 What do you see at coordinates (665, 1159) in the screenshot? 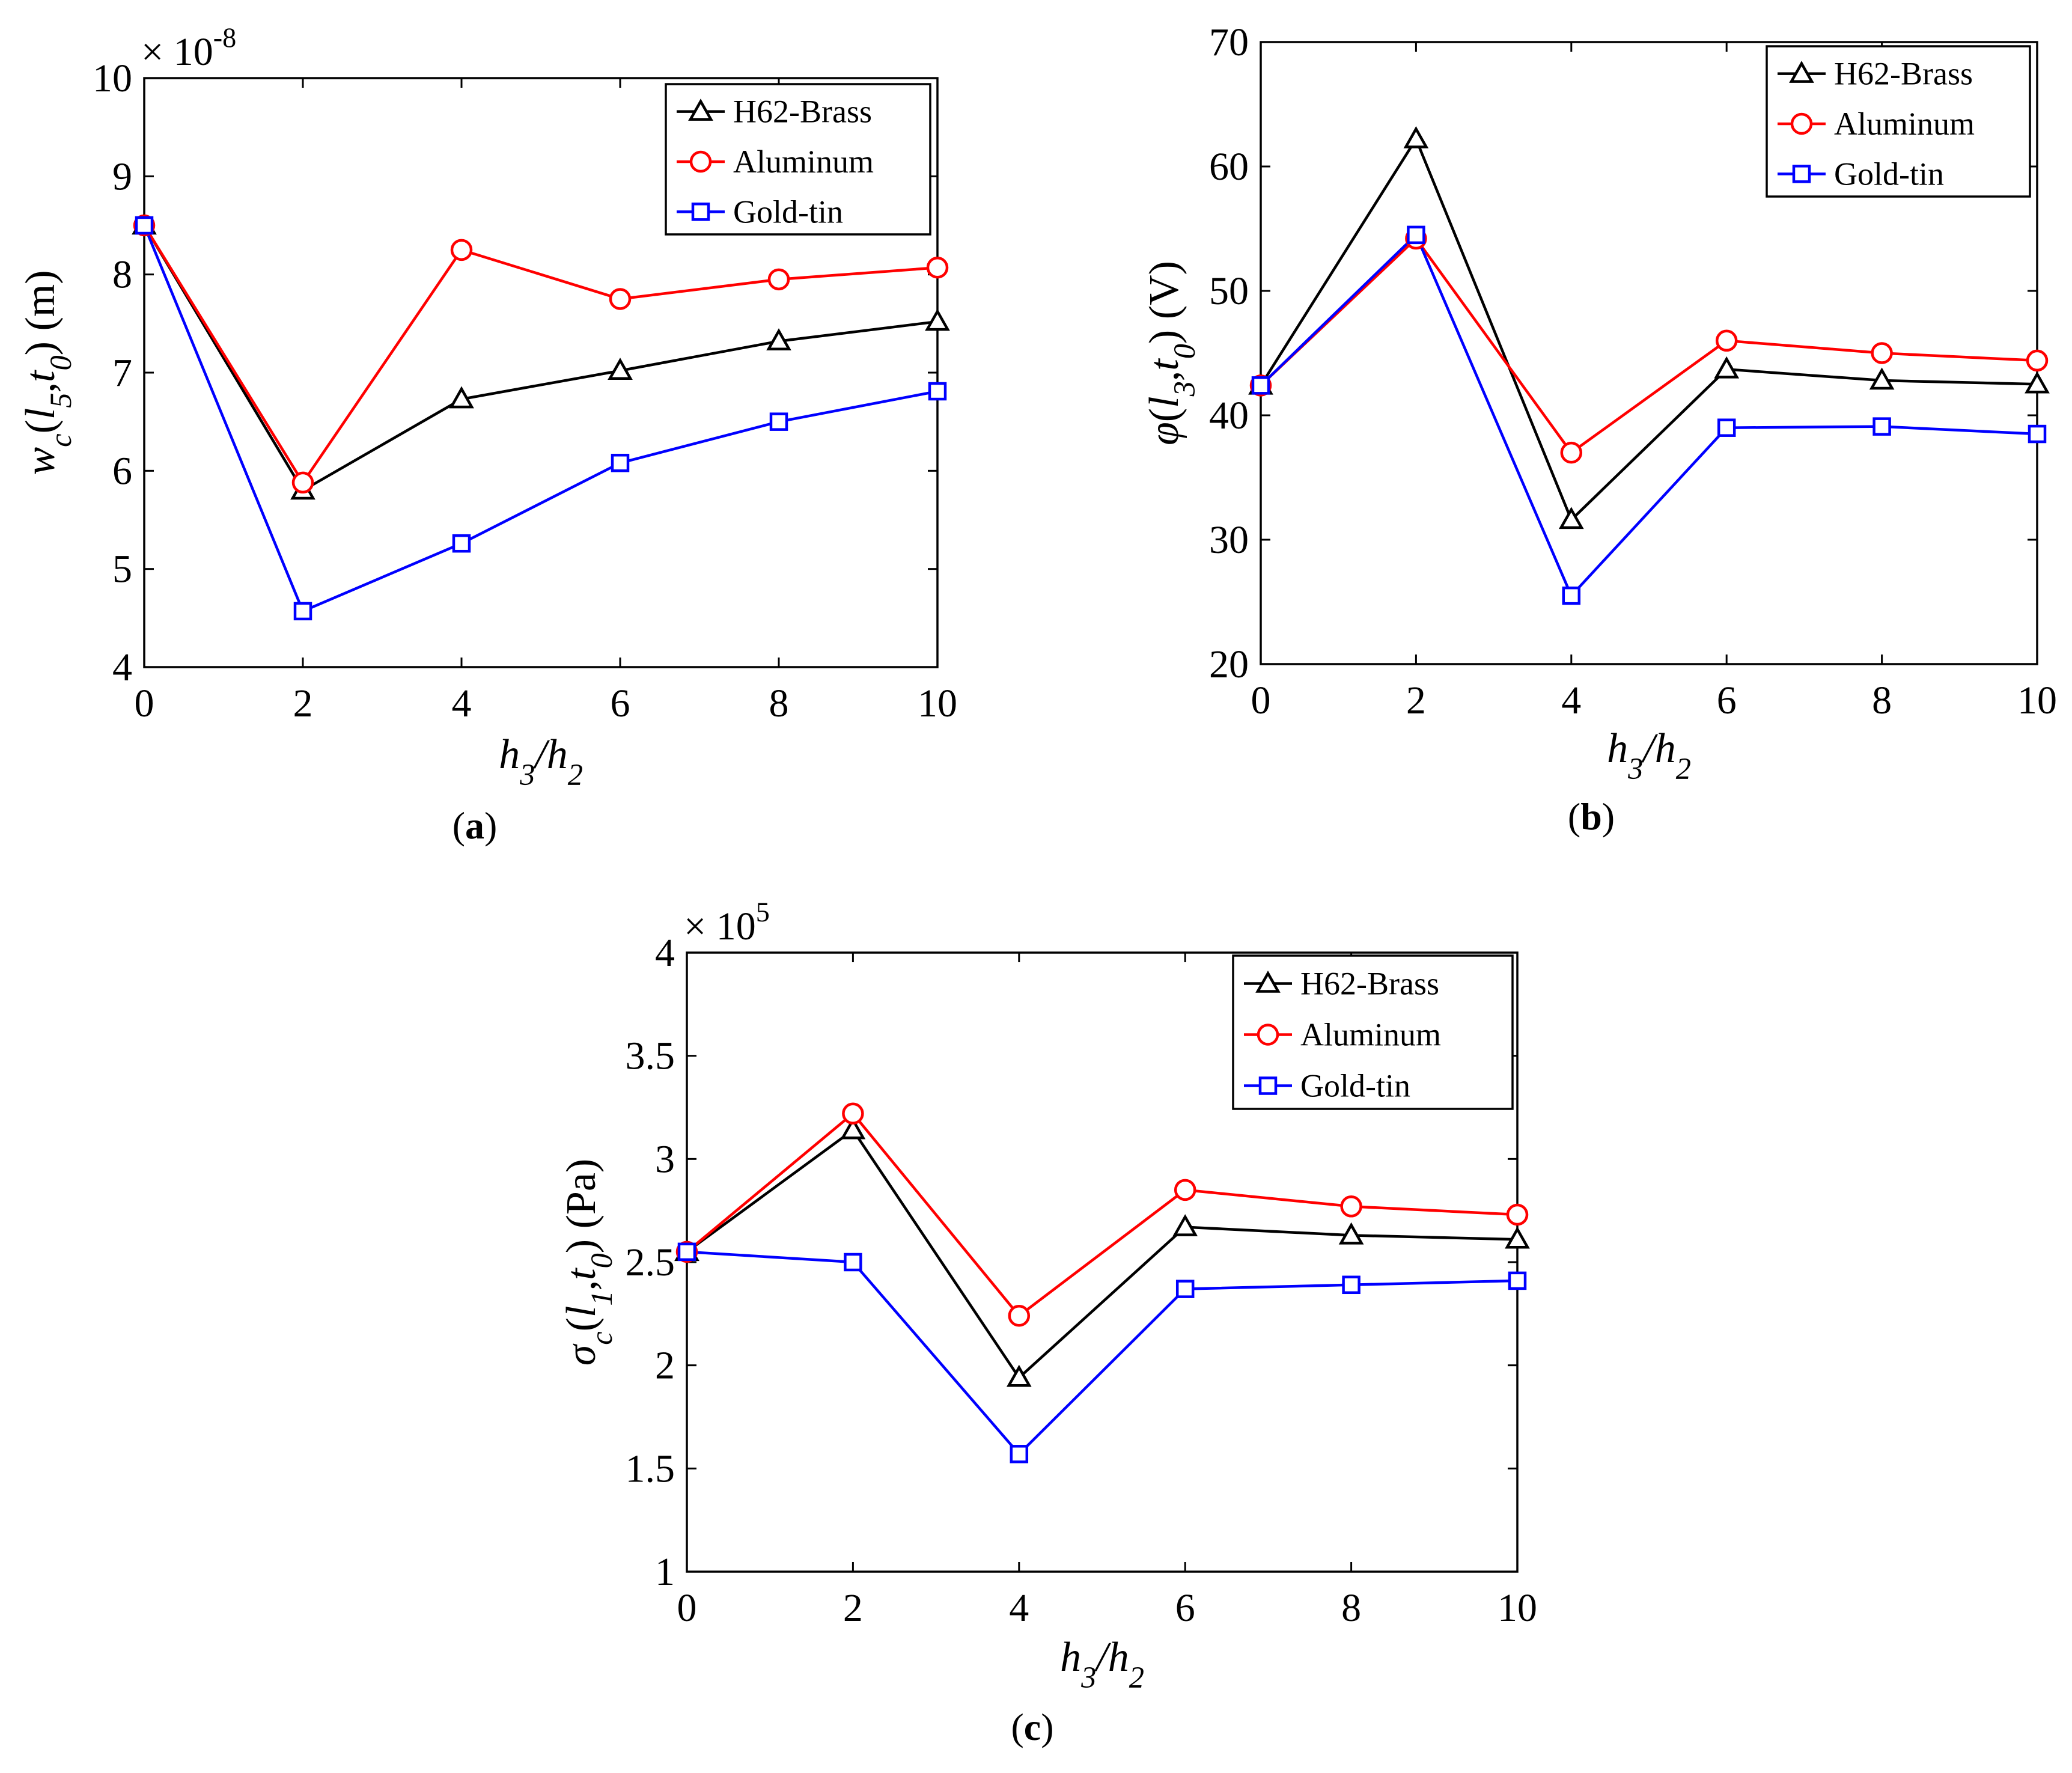
I see `y-tick-label: 3` at bounding box center [665, 1159].